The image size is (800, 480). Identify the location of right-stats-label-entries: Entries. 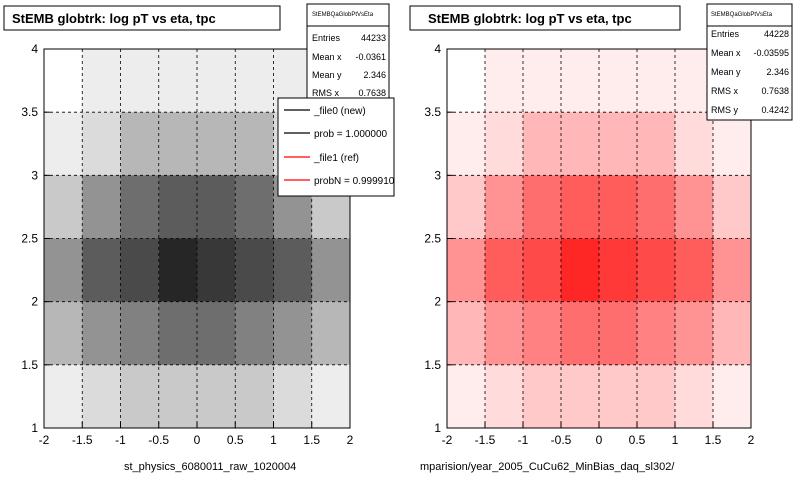
(725, 34).